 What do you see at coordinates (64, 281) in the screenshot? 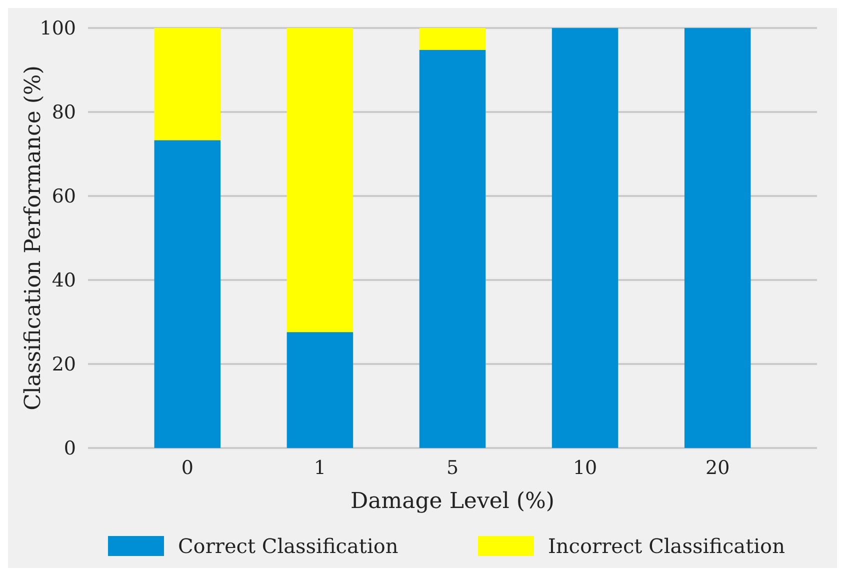
I see `y-tick-label: 40` at bounding box center [64, 281].